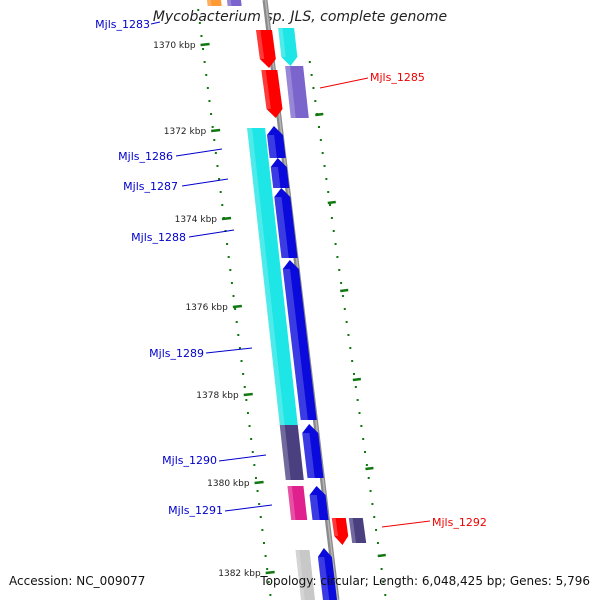 The height and width of the screenshot is (600, 600). Describe the element at coordinates (397, 77) in the screenshot. I see `gene-label: Mjls_1285` at that location.